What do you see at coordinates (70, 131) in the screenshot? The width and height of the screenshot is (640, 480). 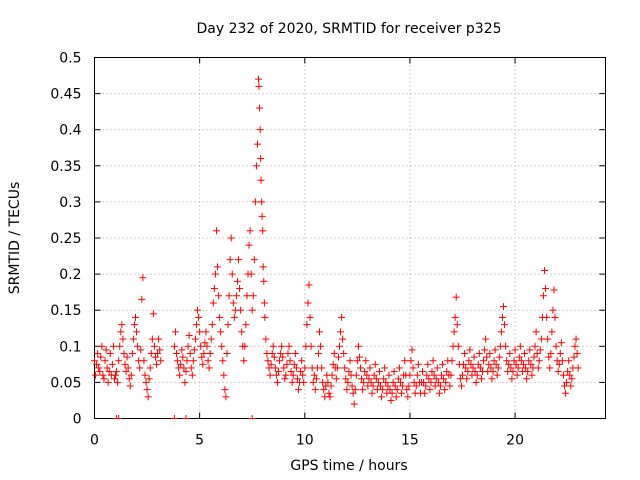 I see `y-tick-label: 0.4` at bounding box center [70, 131].